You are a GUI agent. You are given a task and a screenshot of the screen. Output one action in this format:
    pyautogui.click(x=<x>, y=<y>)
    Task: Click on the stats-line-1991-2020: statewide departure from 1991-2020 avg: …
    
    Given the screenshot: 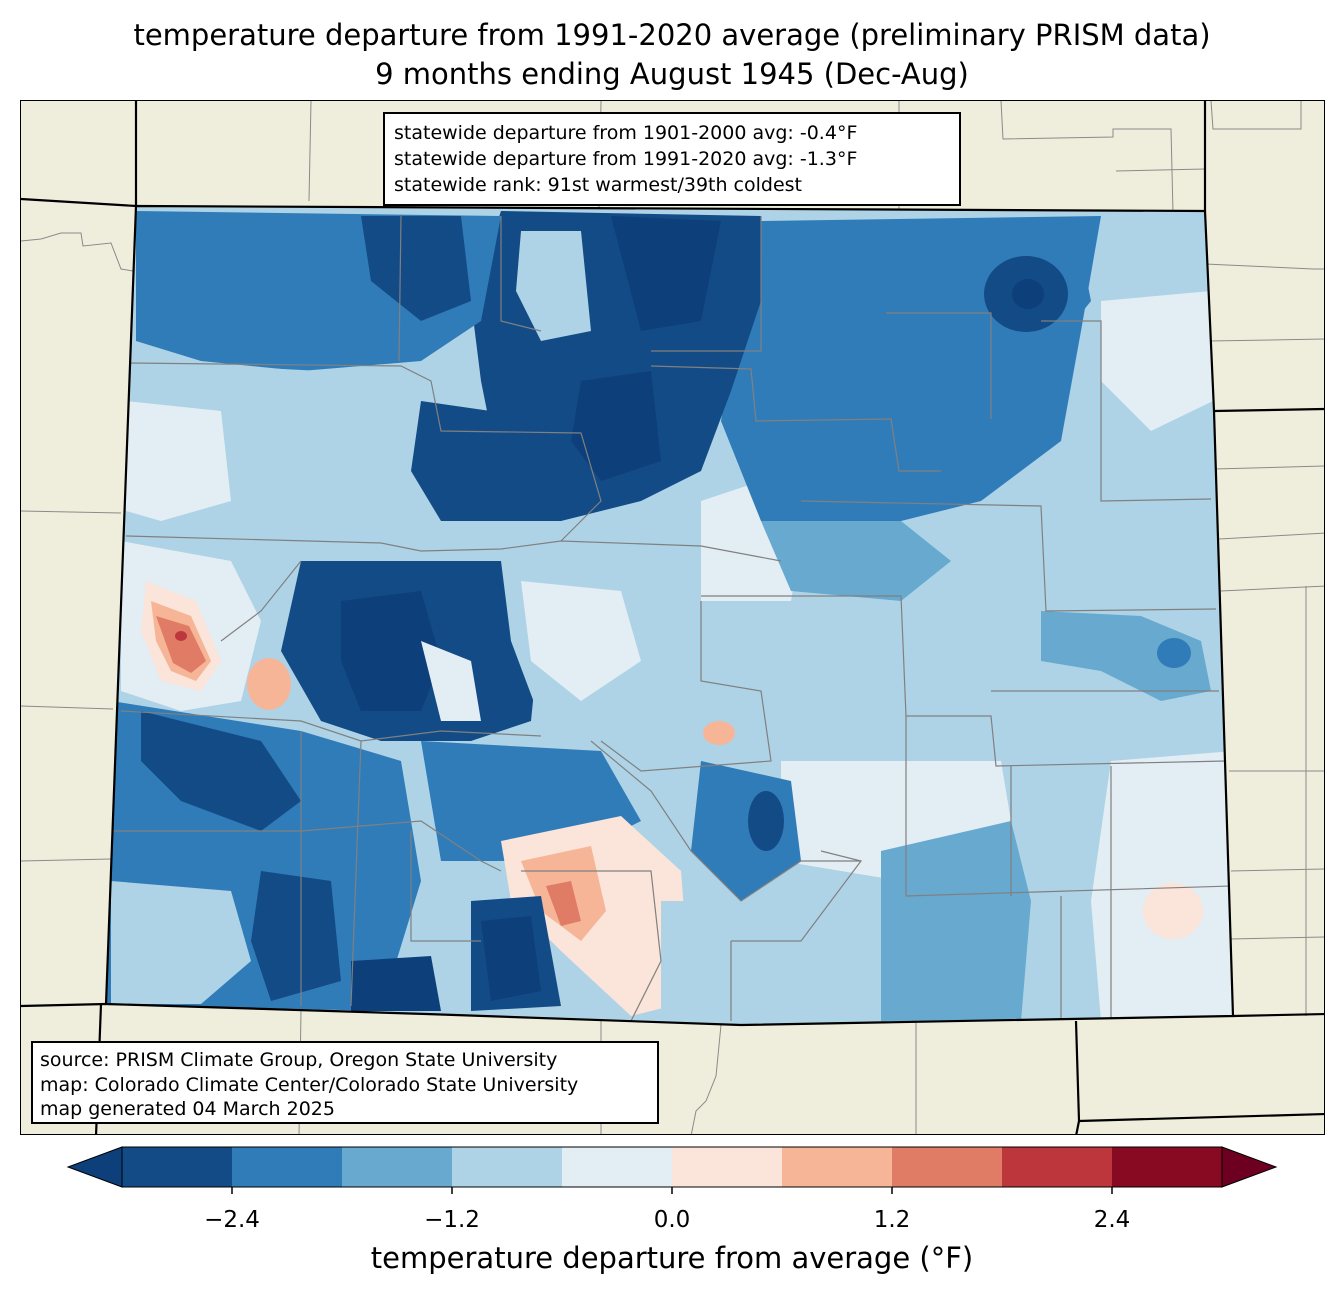 What is the action you would take?
    pyautogui.click(x=626, y=159)
    